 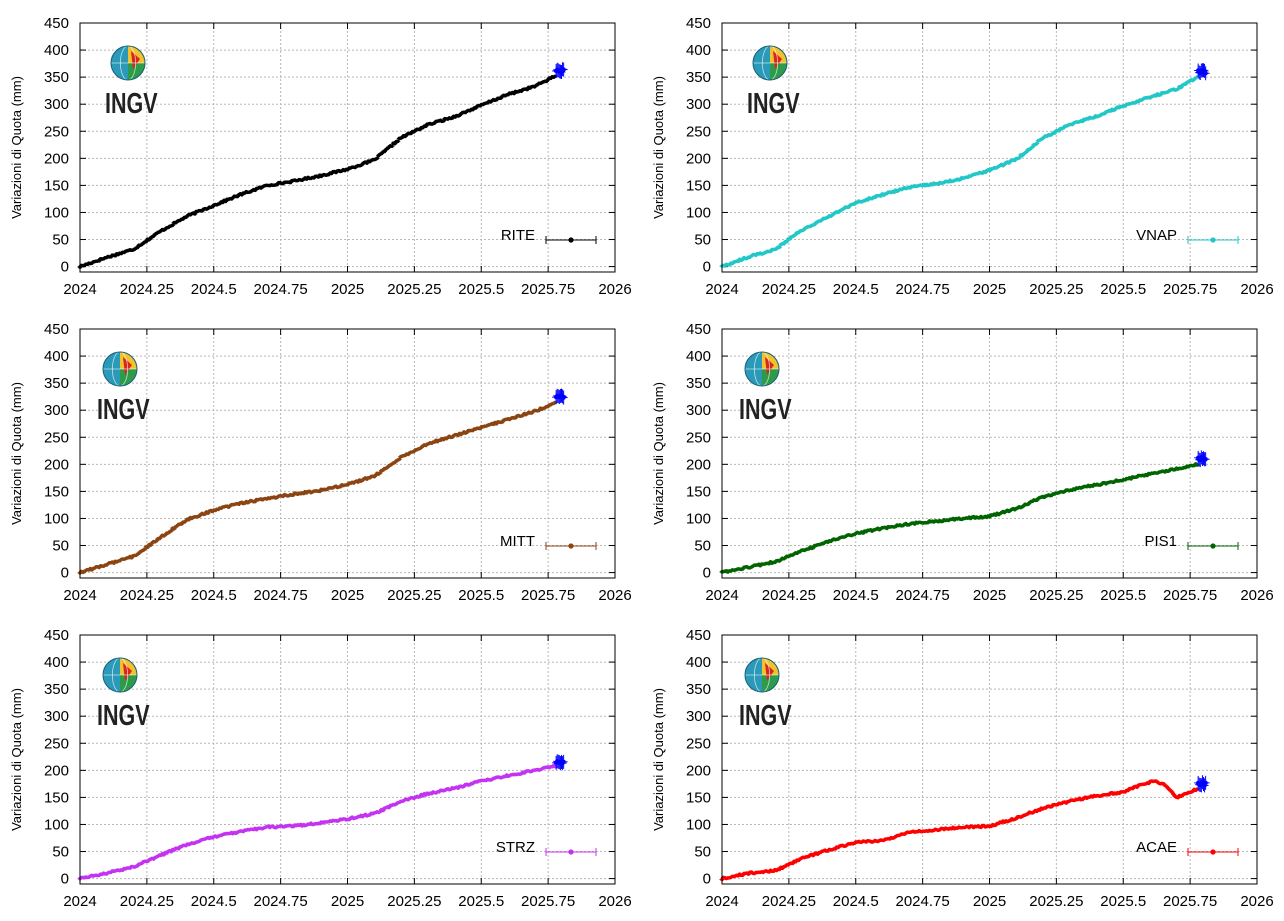 What do you see at coordinates (1156, 235) in the screenshot?
I see `legend-label: VNAP` at bounding box center [1156, 235].